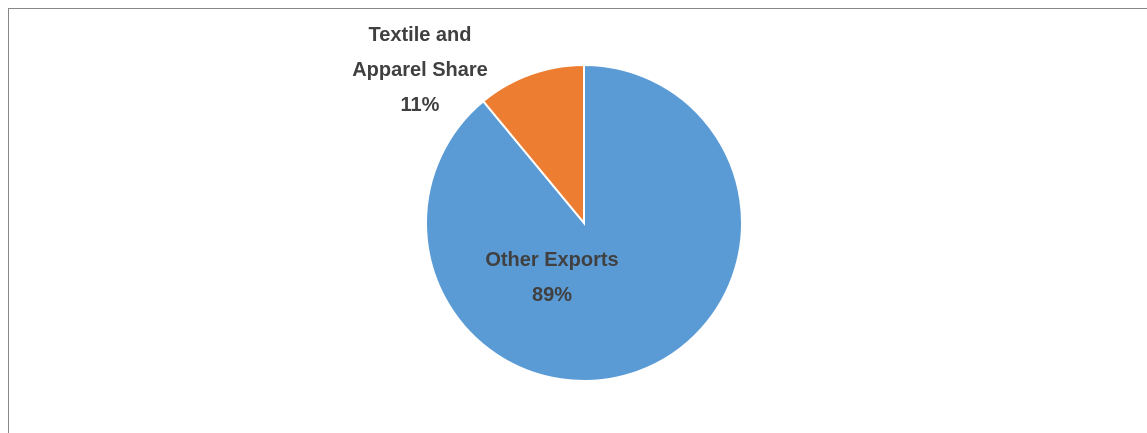 This screenshot has height=433, width=1147. What do you see at coordinates (552, 260) in the screenshot?
I see `slice-name: Other Exports` at bounding box center [552, 260].